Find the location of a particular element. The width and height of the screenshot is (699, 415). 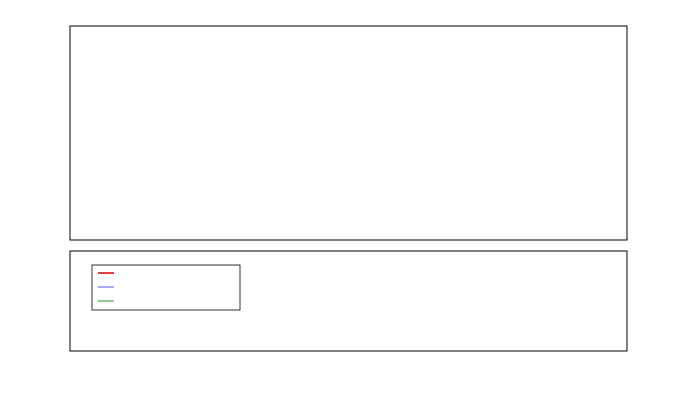

legend is located at coordinates (166, 287).